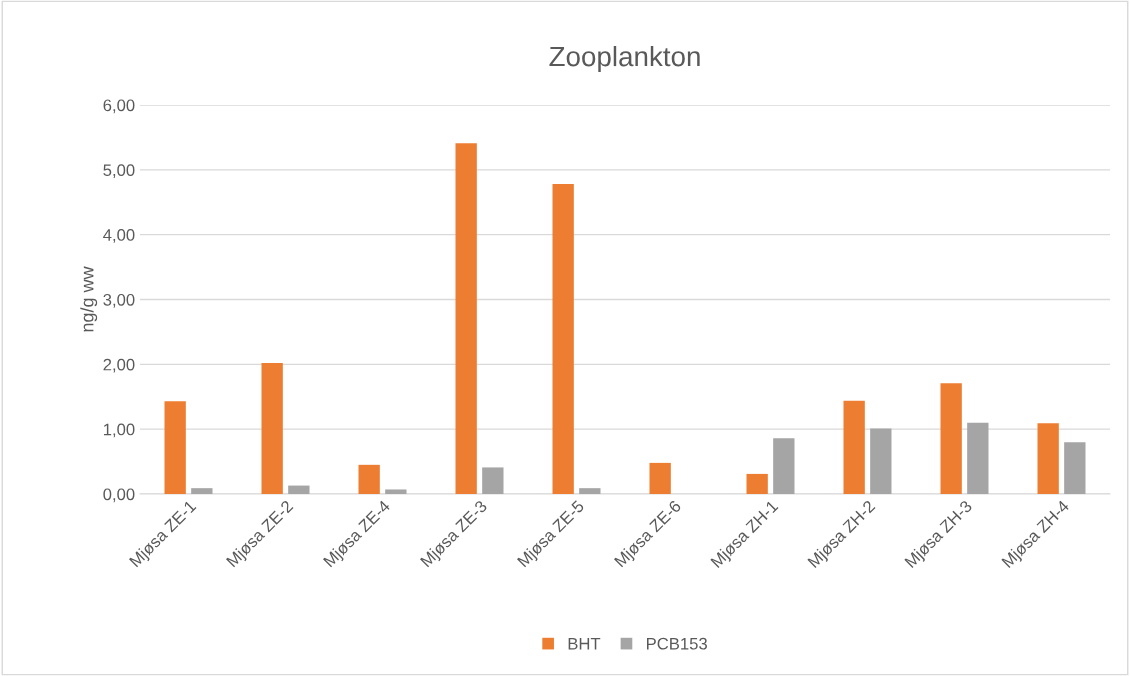  I want to click on y-axis-title: ng/g ww, so click(89, 299).